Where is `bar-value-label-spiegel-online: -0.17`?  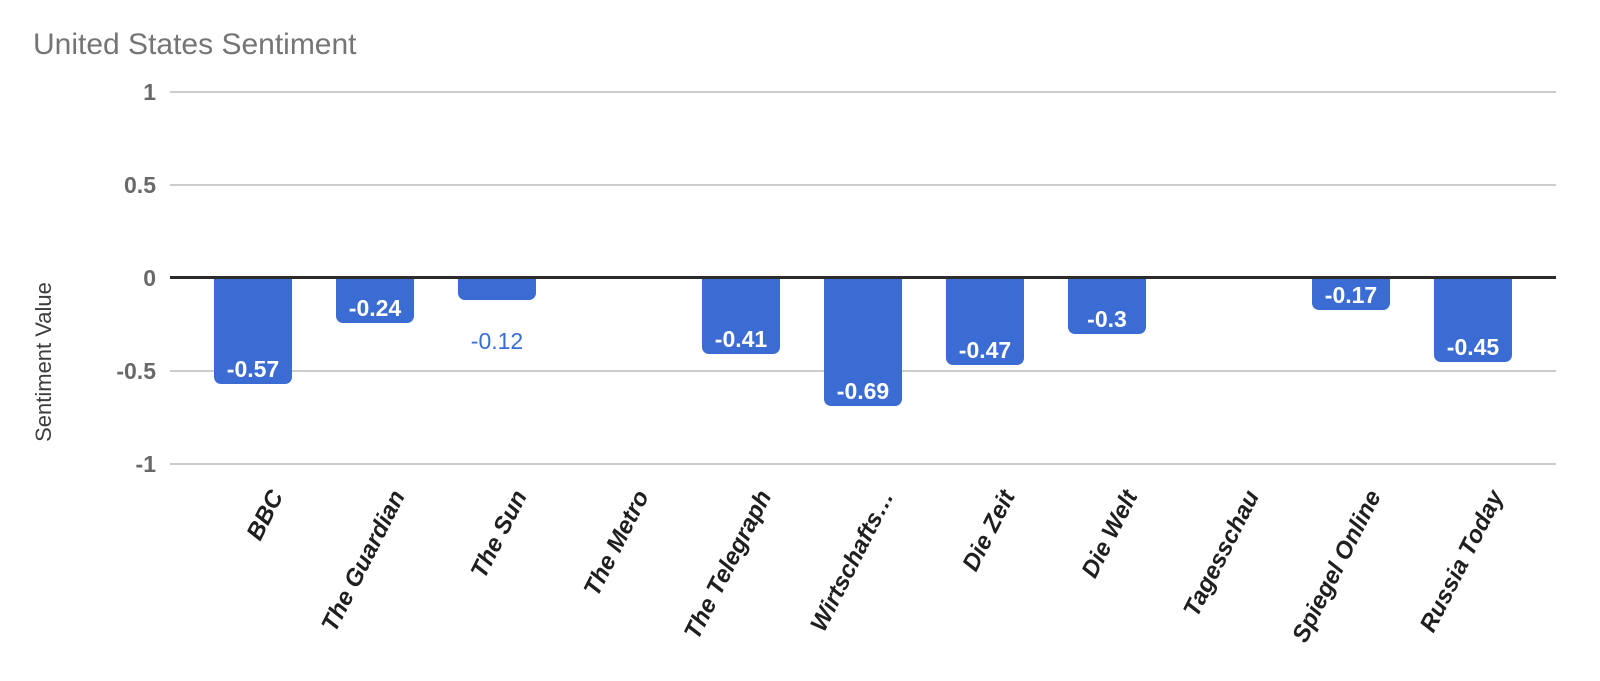
bar-value-label-spiegel-online: -0.17 is located at coordinates (1351, 295).